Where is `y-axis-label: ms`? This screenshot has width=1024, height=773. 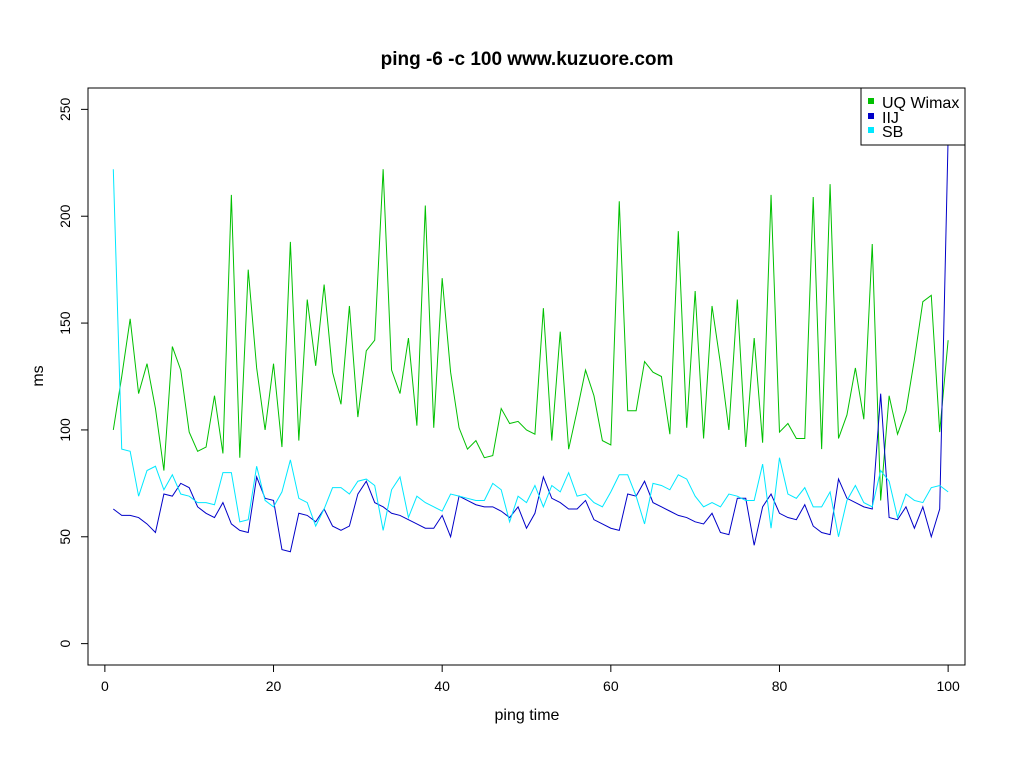 y-axis-label: ms is located at coordinates (38, 375).